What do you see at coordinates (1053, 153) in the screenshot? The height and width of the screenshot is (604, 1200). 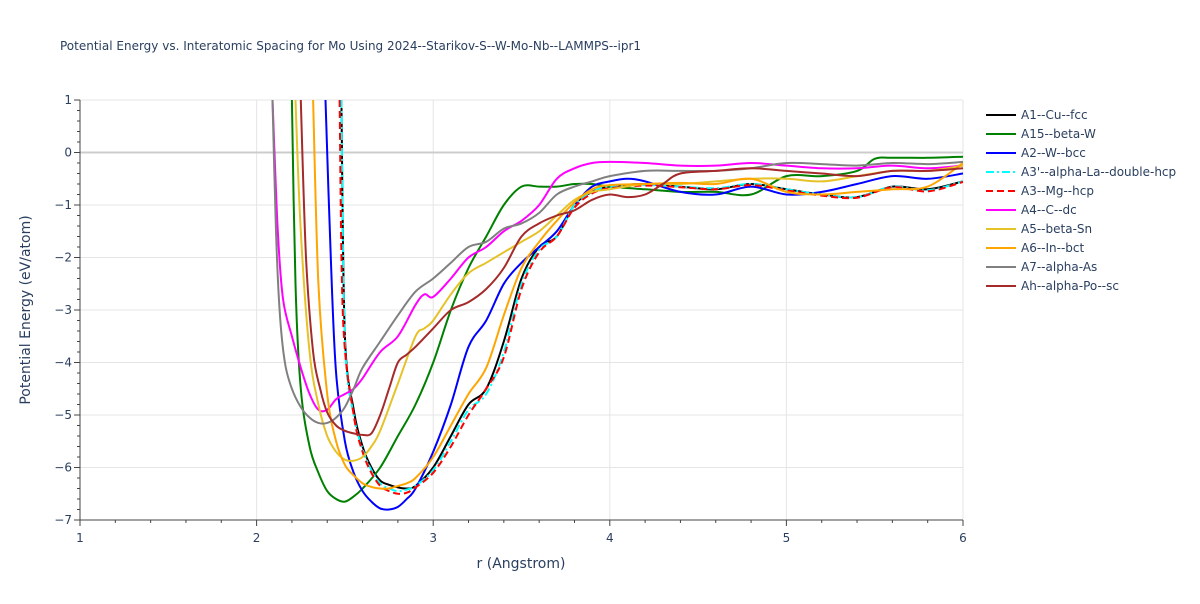 I see `legend-label: A2--W--bcc` at bounding box center [1053, 153].